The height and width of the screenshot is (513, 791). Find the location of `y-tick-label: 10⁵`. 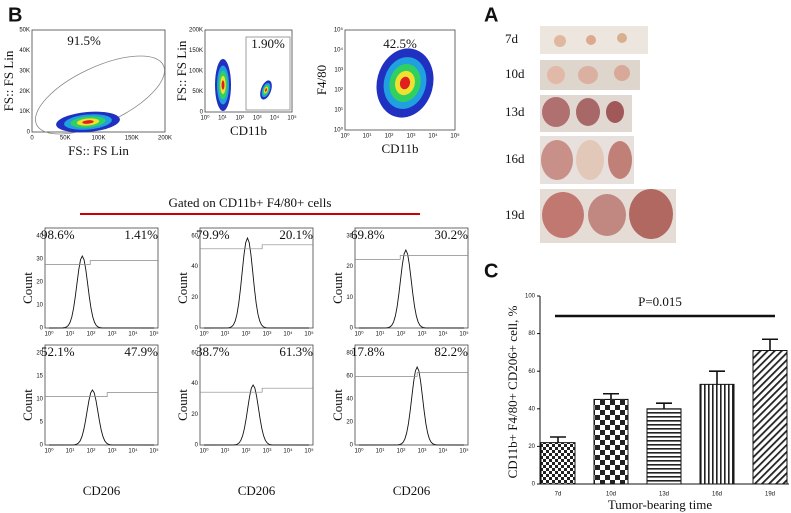

y-tick-label: 10⁵ is located at coordinates (339, 30).